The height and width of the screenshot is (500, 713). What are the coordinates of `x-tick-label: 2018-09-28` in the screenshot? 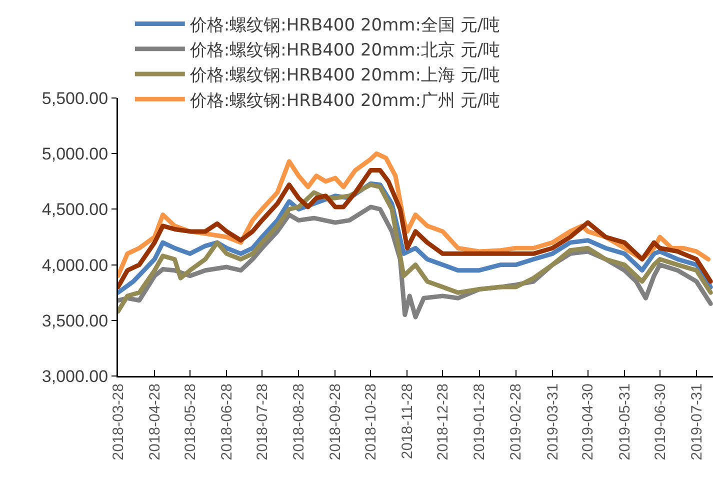 It's located at (335, 422).